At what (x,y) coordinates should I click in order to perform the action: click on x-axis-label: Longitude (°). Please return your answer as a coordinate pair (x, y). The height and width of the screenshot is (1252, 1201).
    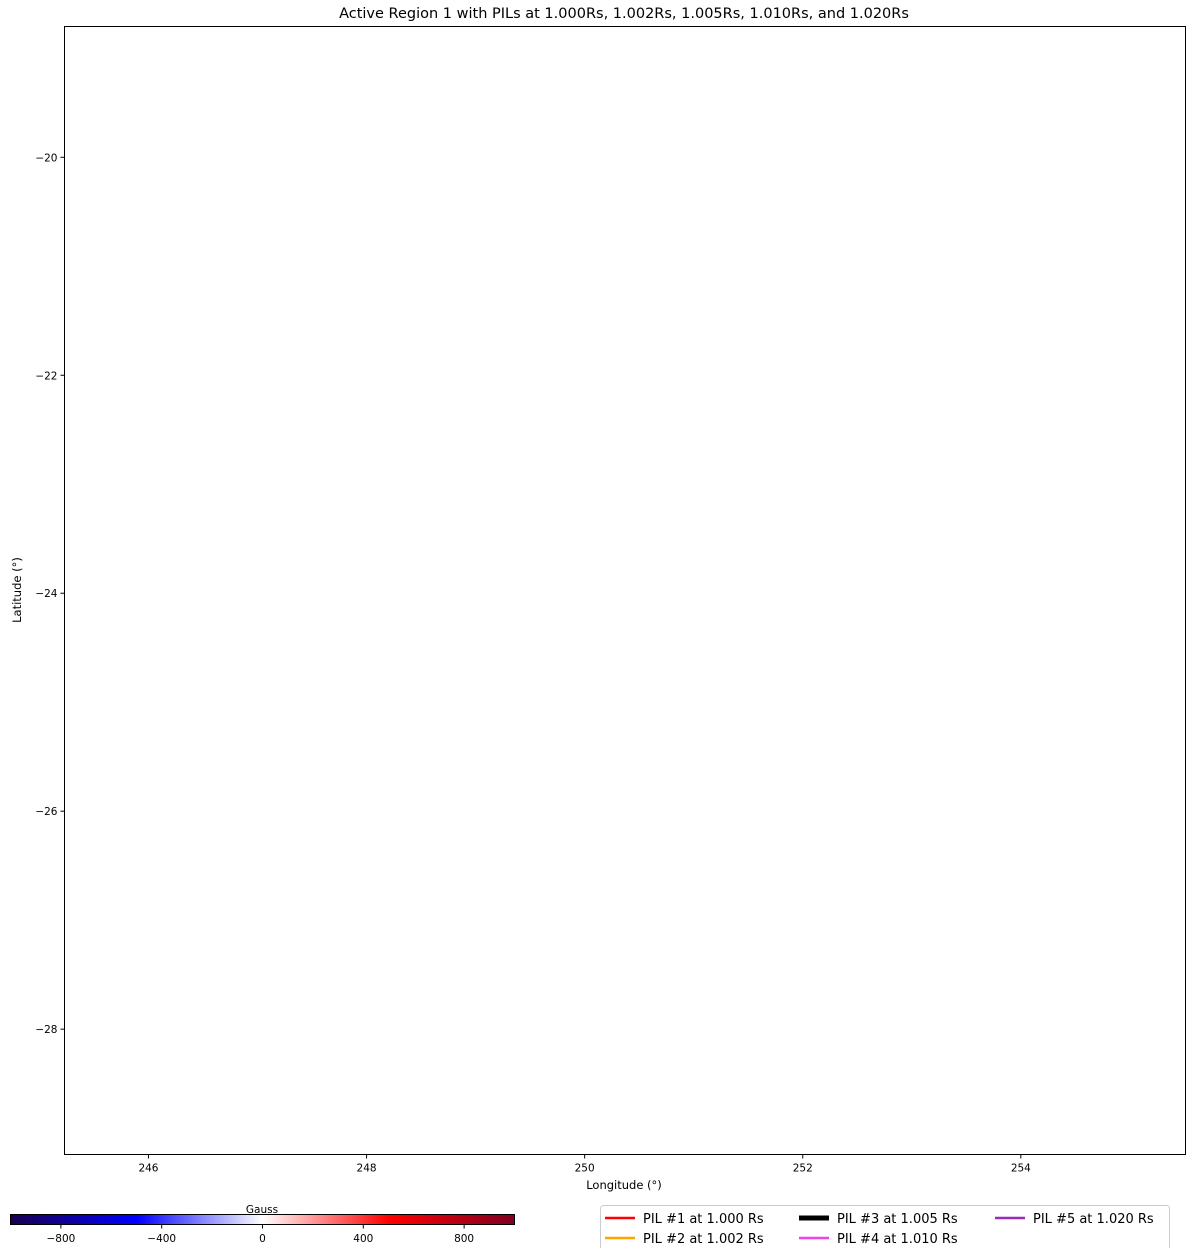
    Looking at the image, I should click on (624, 1185).